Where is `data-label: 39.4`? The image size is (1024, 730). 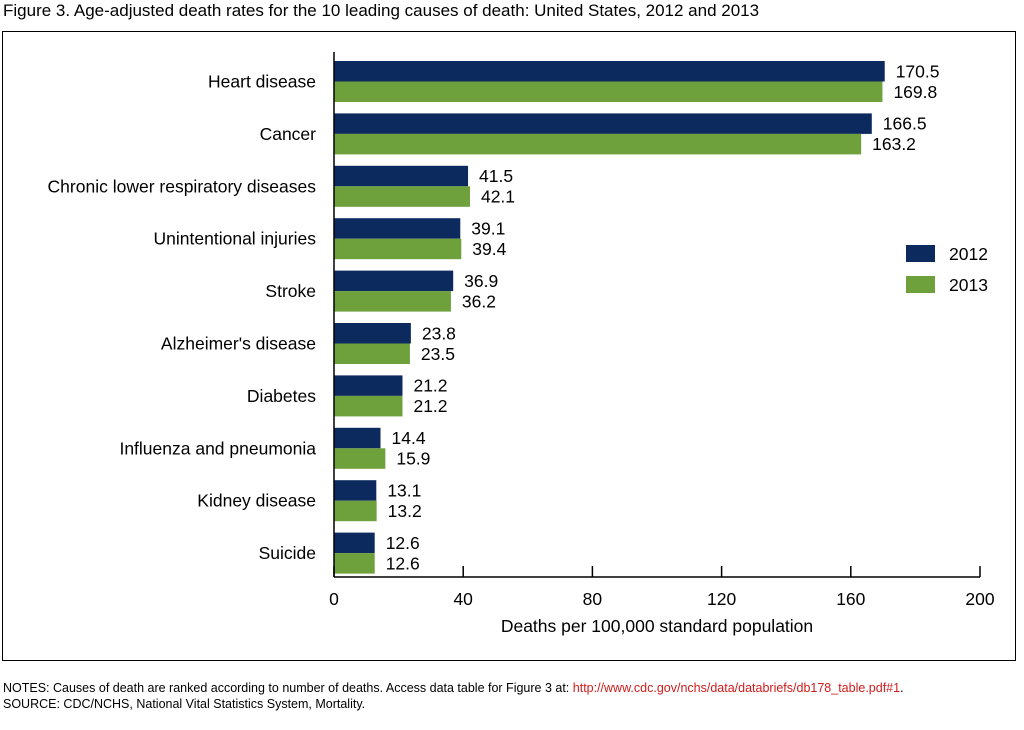 data-label: 39.4 is located at coordinates (489, 249).